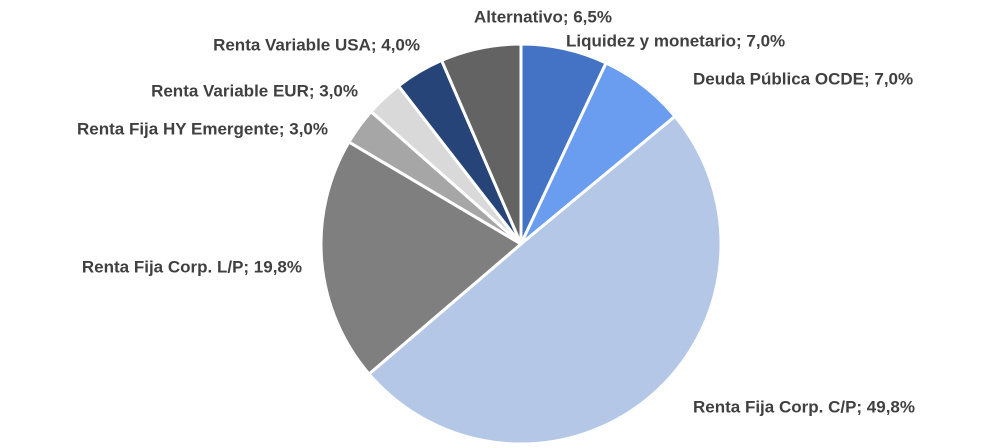 The image size is (987, 448). I want to click on data-label: Renta Fija Corp. C/P; 49,8%, so click(804, 406).